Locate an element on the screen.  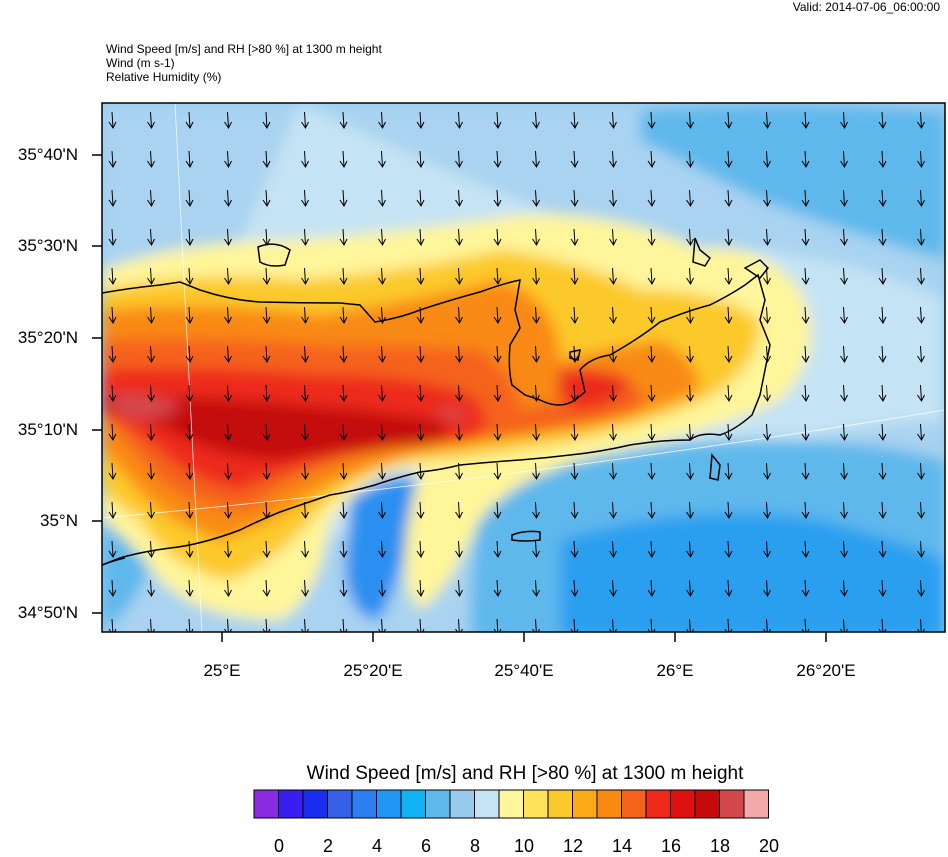
lat-label: 34°50'N is located at coordinates (47, 612).